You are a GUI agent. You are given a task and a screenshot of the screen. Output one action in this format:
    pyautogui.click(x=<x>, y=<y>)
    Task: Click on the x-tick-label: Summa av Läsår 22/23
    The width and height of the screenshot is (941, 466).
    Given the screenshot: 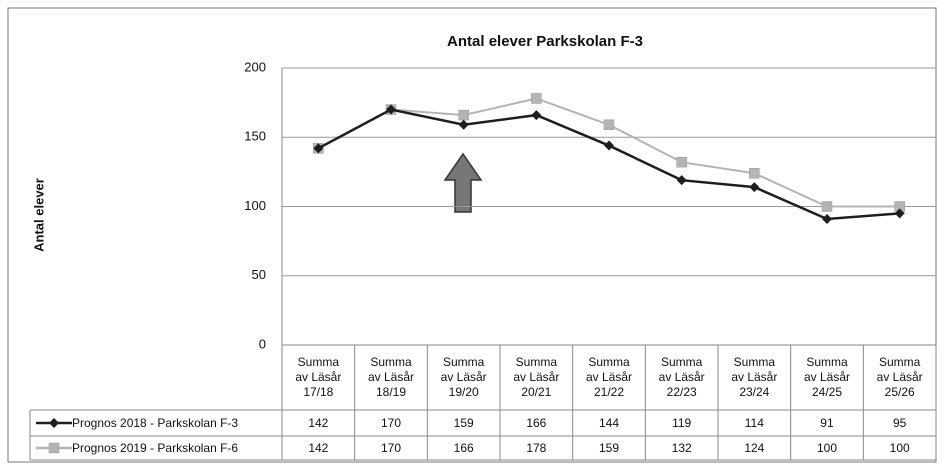 What is the action you would take?
    pyautogui.click(x=681, y=377)
    